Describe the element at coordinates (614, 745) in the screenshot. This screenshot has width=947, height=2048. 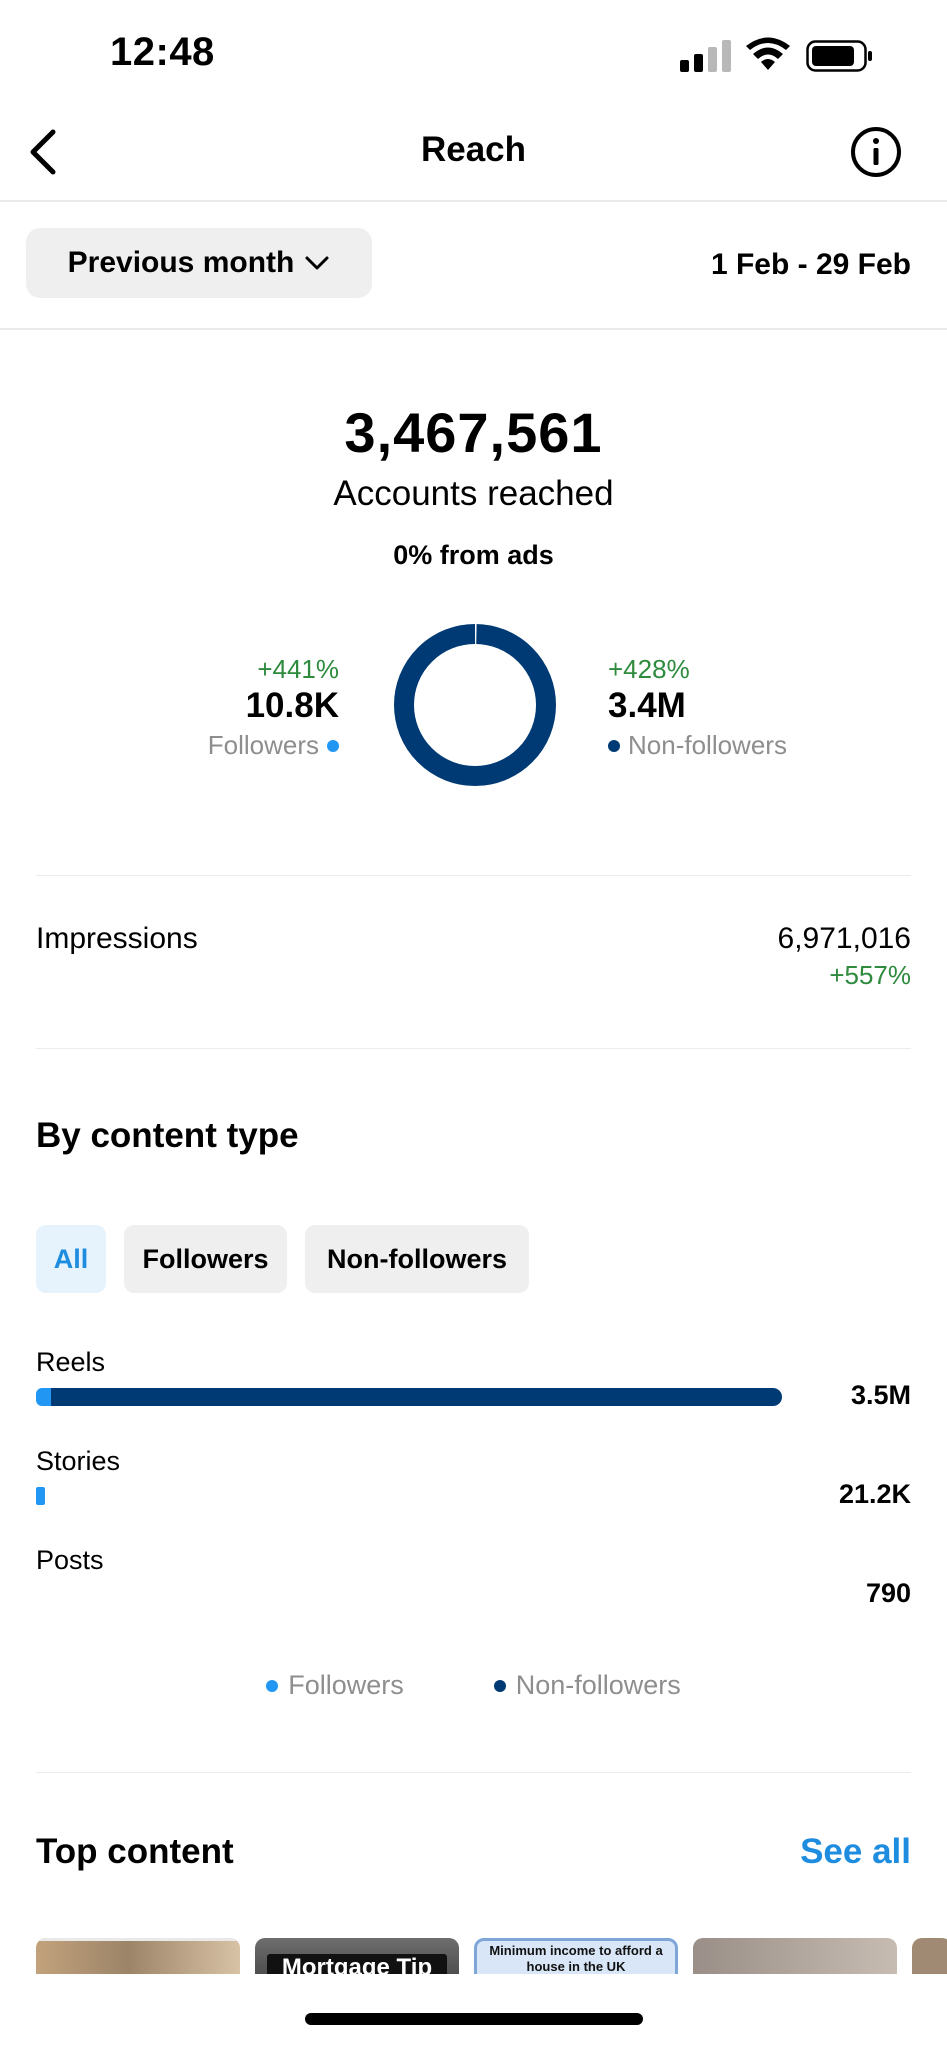
I see `non-followers-dot` at that location.